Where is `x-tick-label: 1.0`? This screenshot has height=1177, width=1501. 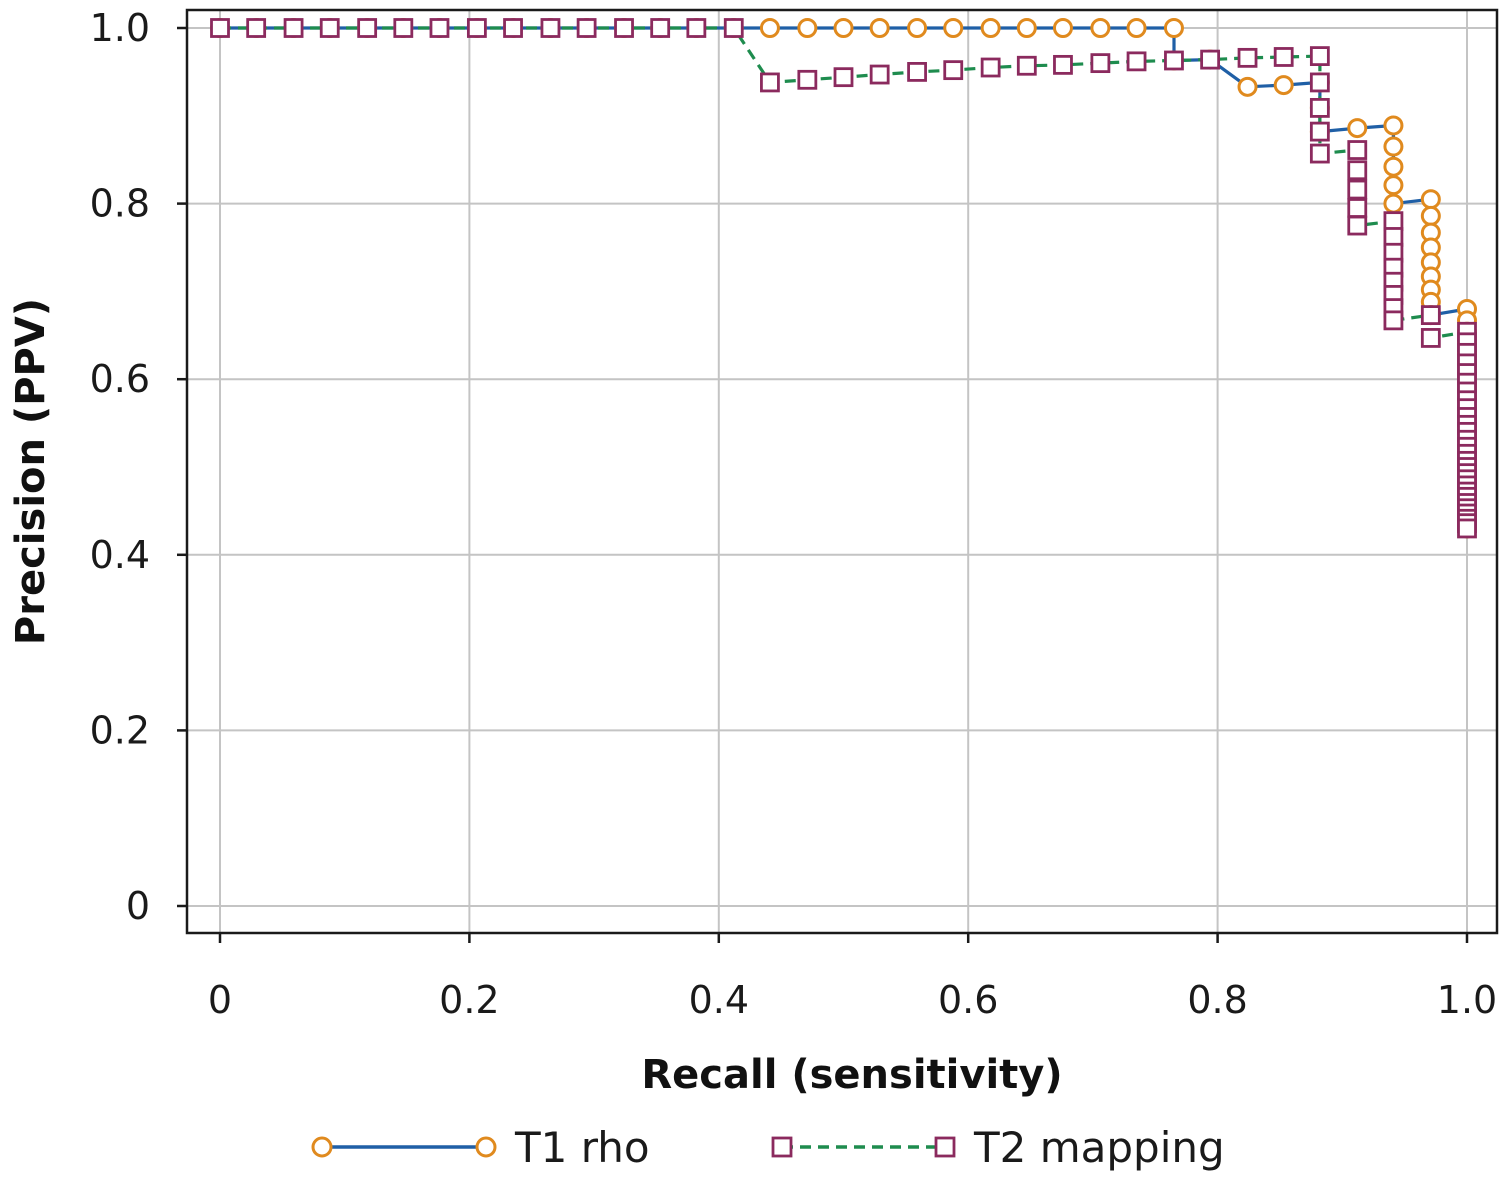 x-tick-label: 1.0 is located at coordinates (1467, 1000).